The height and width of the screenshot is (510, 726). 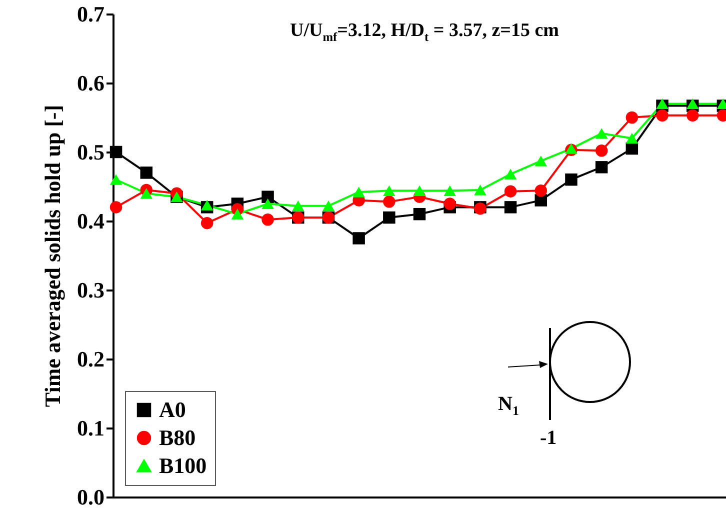 What do you see at coordinates (508, 406) in the screenshot?
I see `annotation: N$_{1}$` at bounding box center [508, 406].